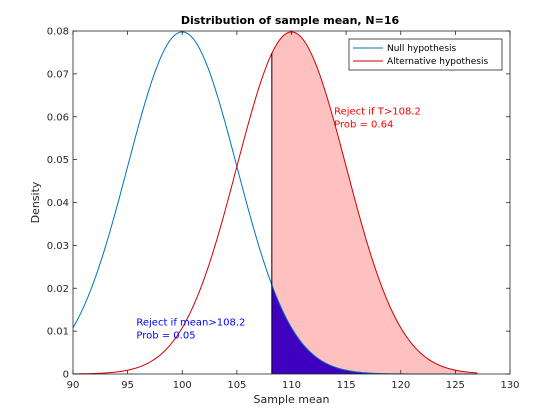 This screenshot has width=560, height=420. I want to click on annotation-line: Reject if T>108.2, so click(377, 112).